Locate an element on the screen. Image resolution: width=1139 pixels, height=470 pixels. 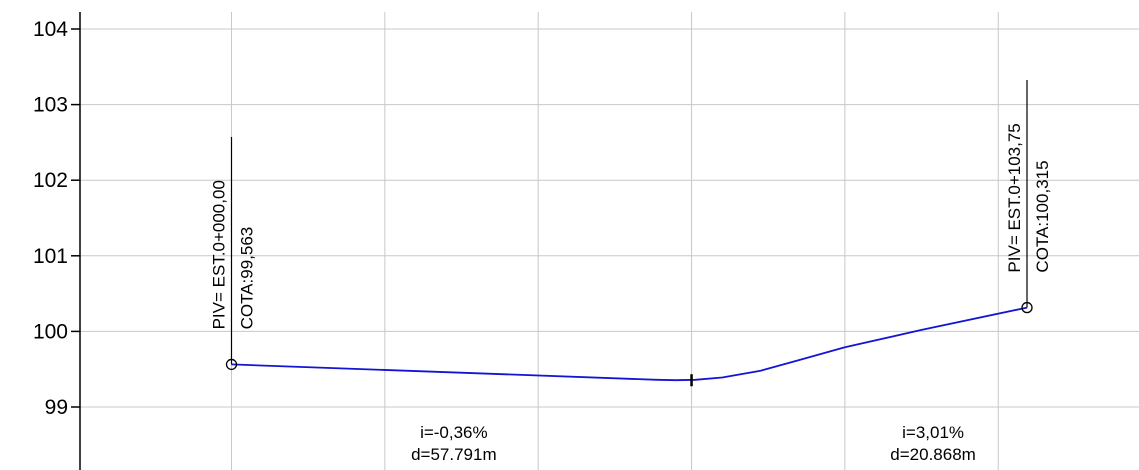
piv-station-label: PIV= EST.0+000,00 is located at coordinates (219, 254).